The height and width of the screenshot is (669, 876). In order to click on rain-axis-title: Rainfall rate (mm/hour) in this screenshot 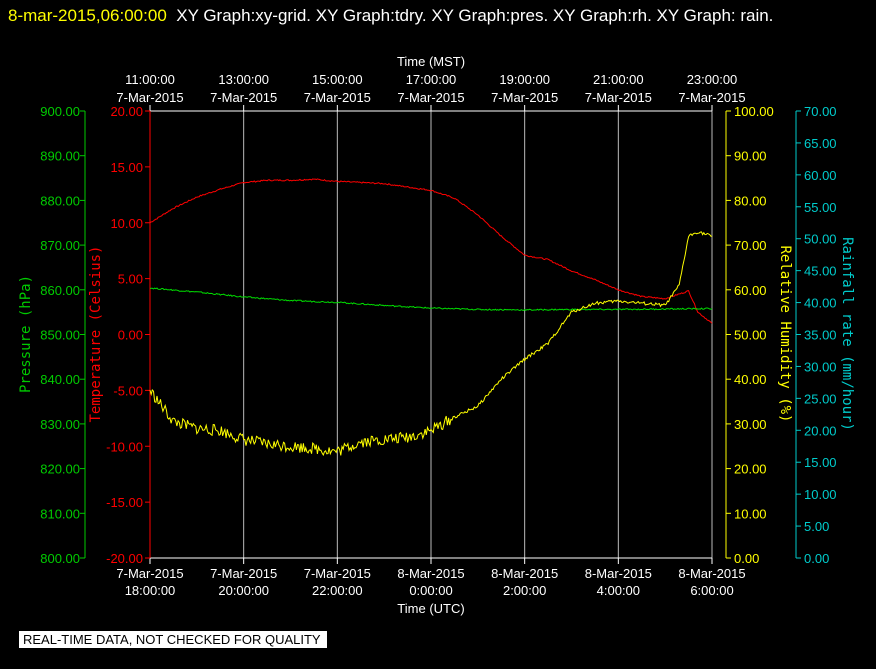, I will do `click(847, 334)`.